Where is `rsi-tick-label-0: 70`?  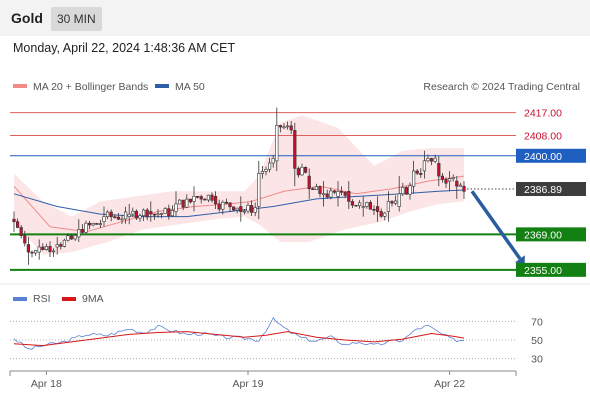
rsi-tick-label-0: 70 is located at coordinates (537, 322).